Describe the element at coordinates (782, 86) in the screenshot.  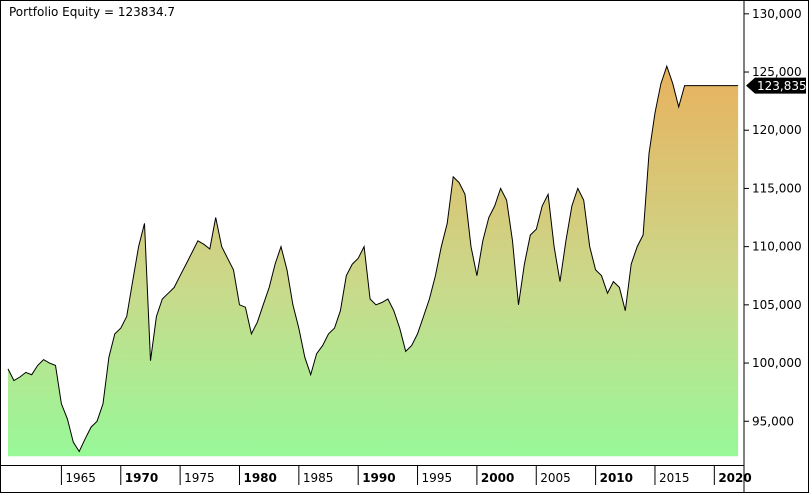
I see `last-value-label: 123,835` at that location.